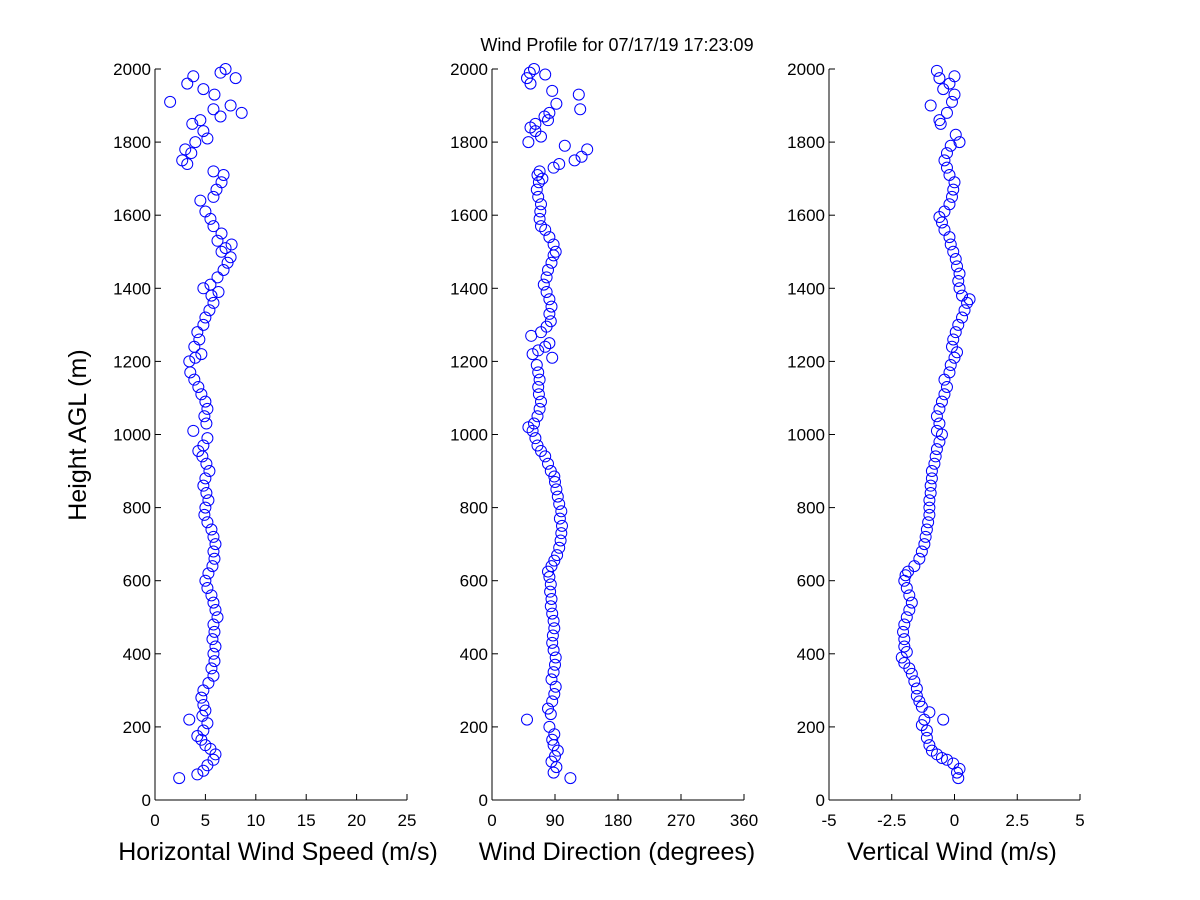 The height and width of the screenshot is (900, 1200). I want to click on direction-x-tick-label: 90, so click(555, 820).